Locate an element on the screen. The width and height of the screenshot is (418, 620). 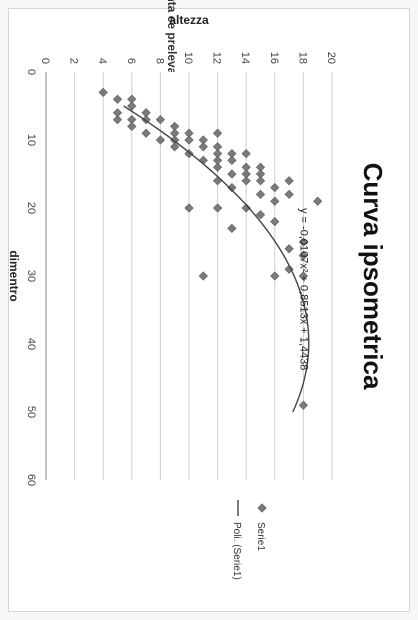
y-tick-labels: 0 2 4 6 8 10 12 14 16 18 20 is located at coordinates (188, 58).